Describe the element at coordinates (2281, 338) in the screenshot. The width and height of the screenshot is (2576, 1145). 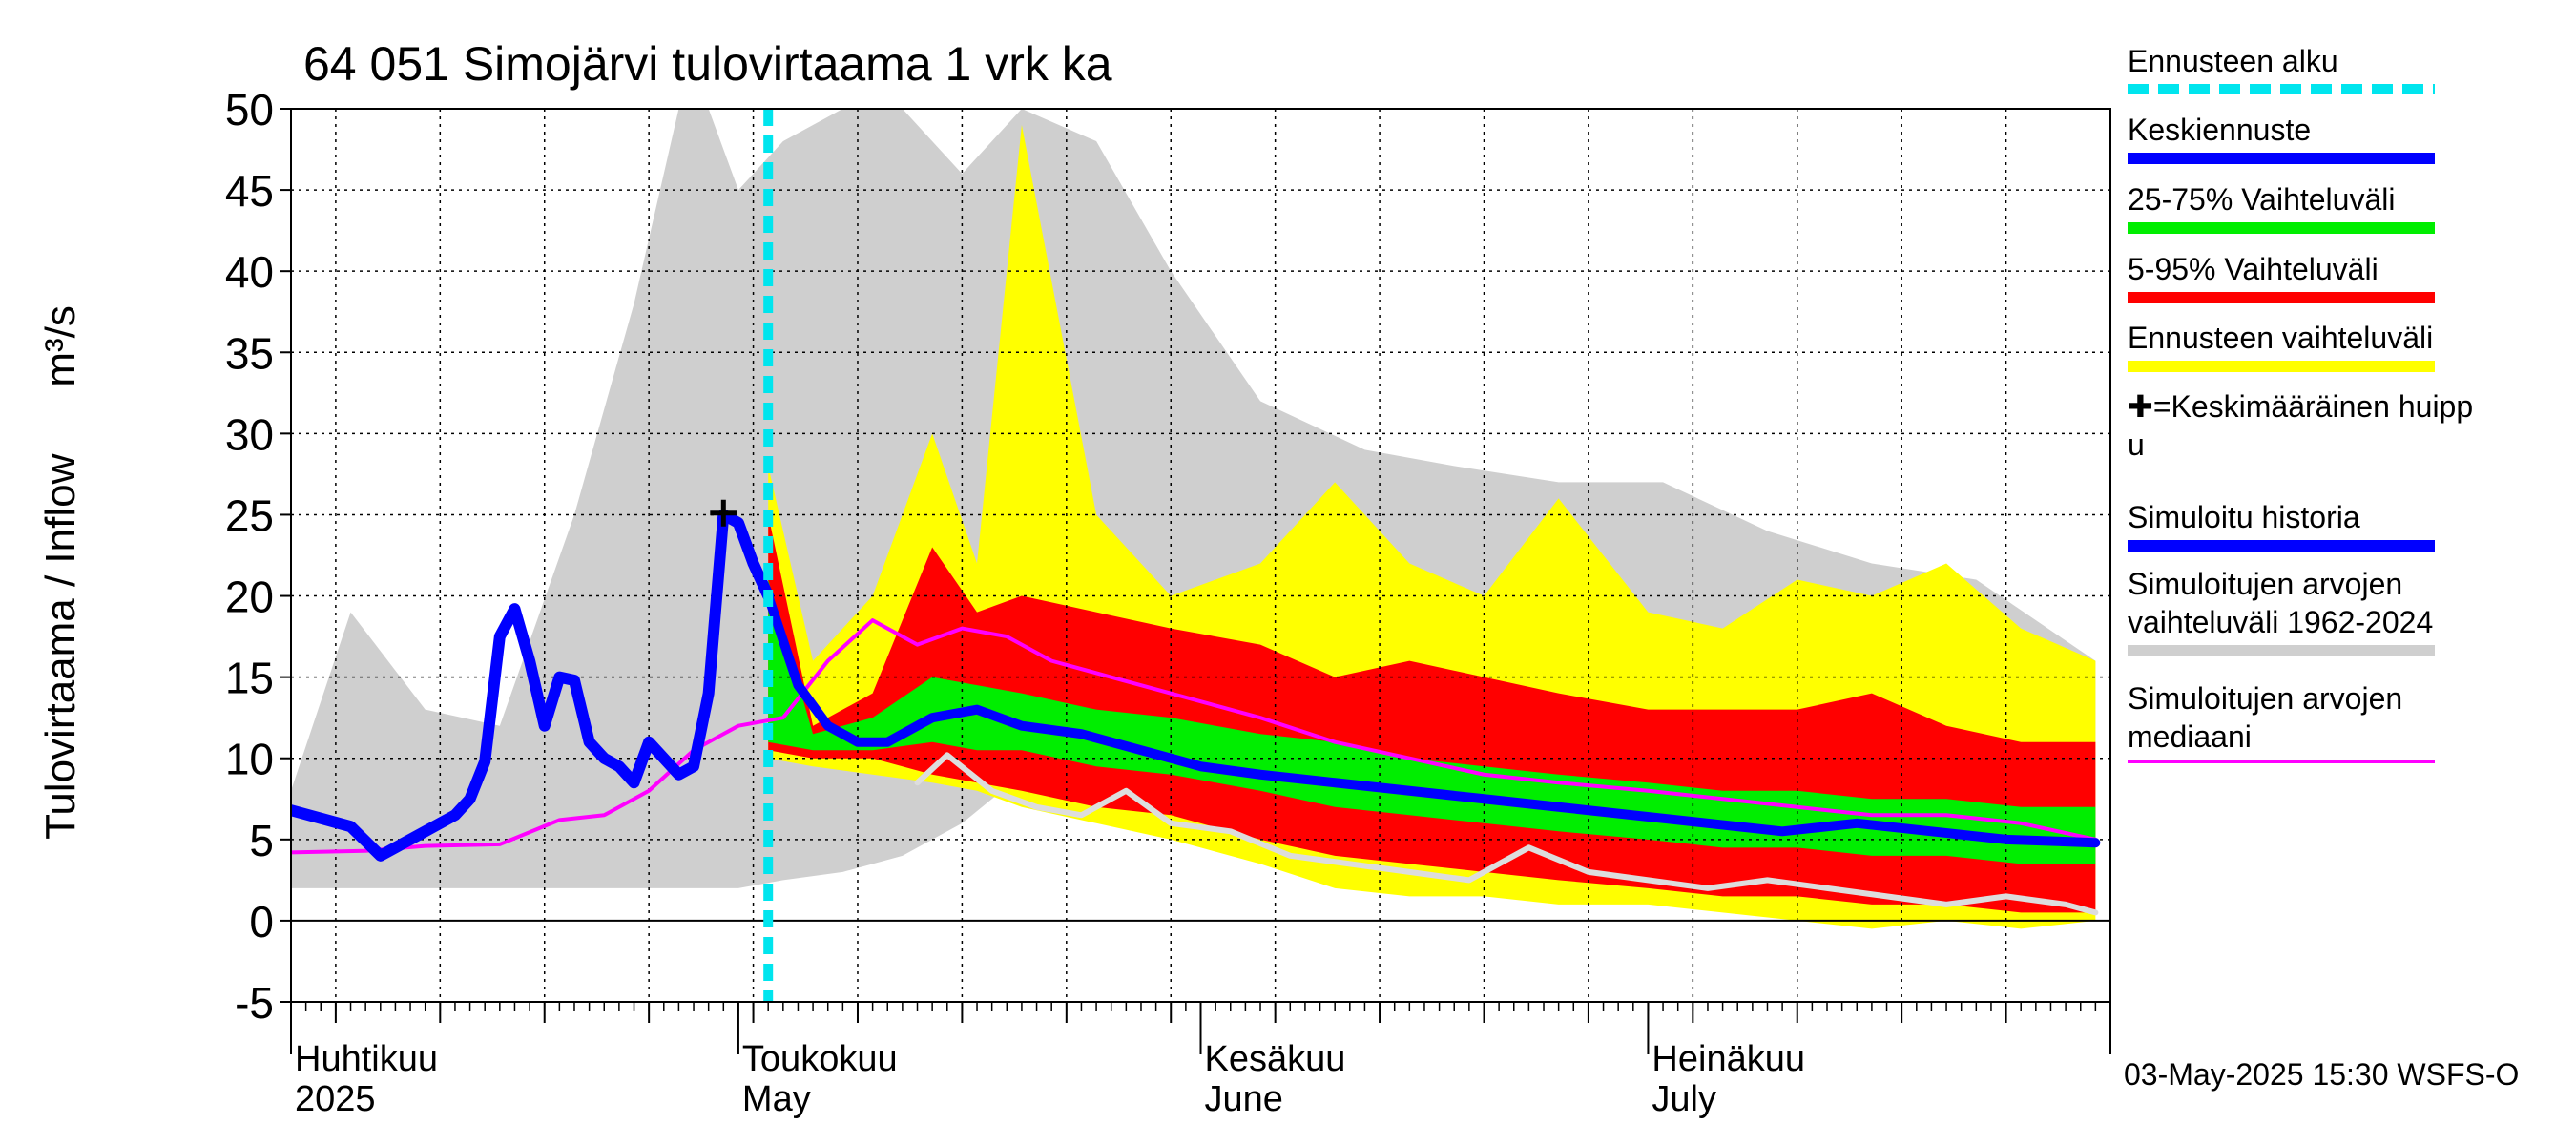
I see `legend-label: Ennusteen vaihteluväli` at that location.